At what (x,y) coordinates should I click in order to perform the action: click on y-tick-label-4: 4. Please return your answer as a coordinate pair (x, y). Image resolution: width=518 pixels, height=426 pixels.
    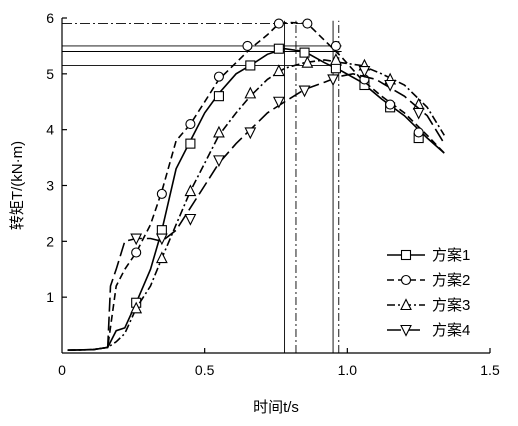
    Looking at the image, I should click on (50, 130).